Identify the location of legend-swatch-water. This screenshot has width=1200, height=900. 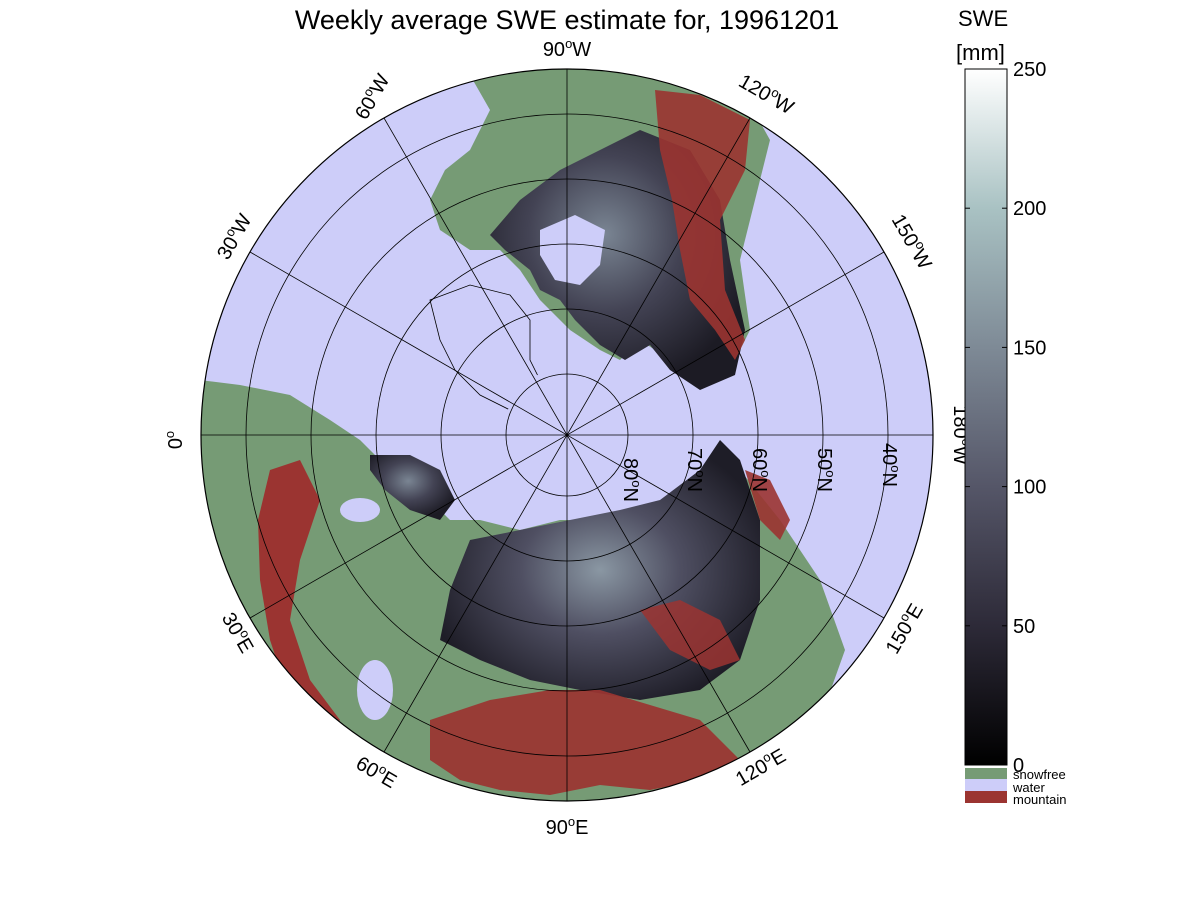
(986, 785).